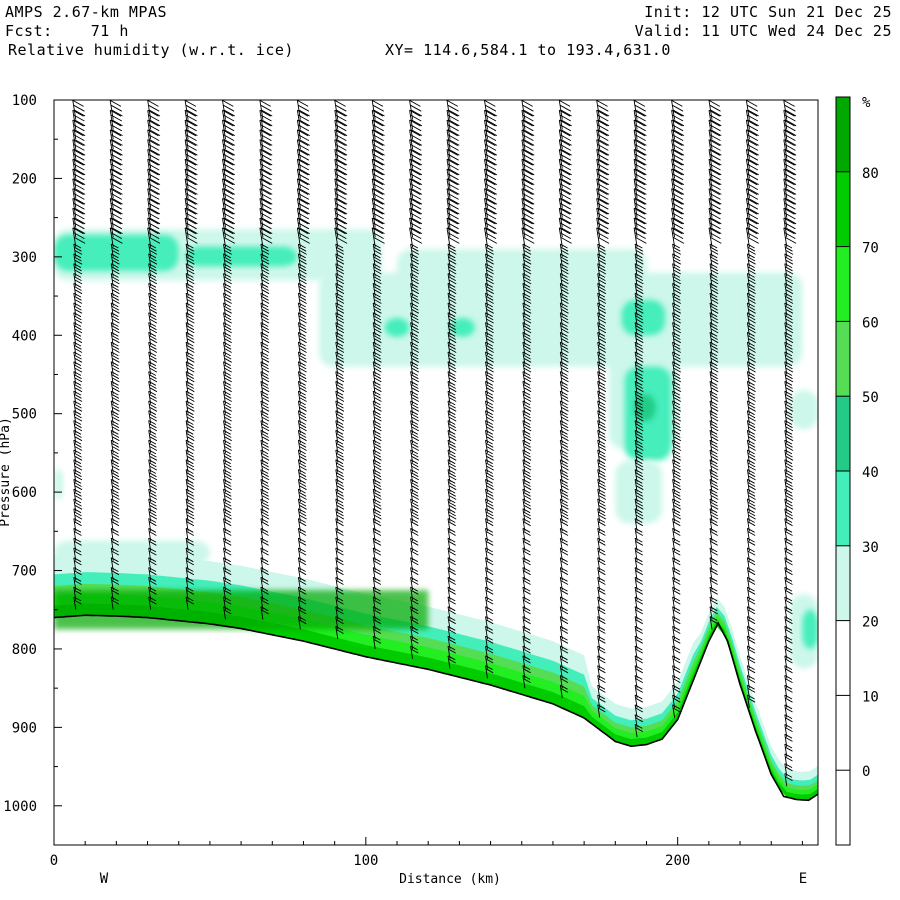 Image resolution: width=900 pixels, height=900 pixels. Describe the element at coordinates (59, 484) in the screenshot. I see `rh-west-edge` at that location.